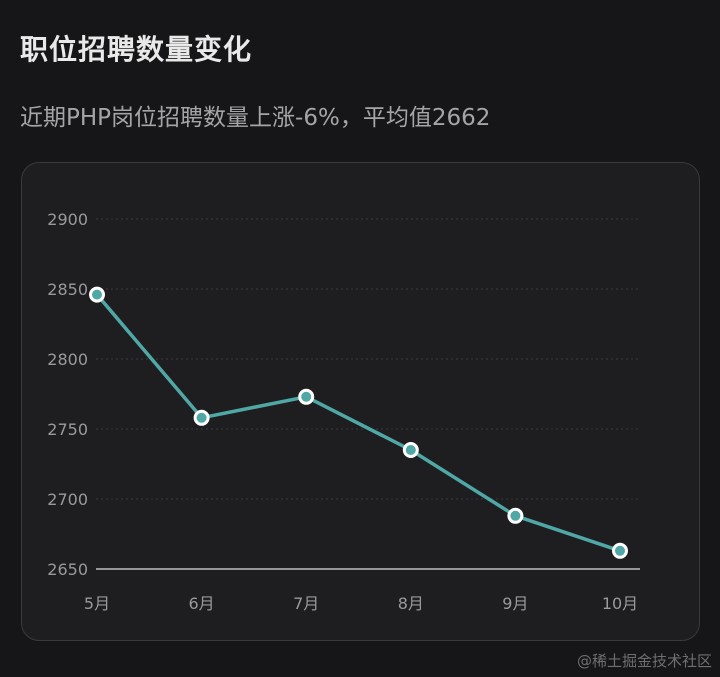  What do you see at coordinates (644, 661) in the screenshot?
I see `watermark: @稀土掘金技术社区` at bounding box center [644, 661].